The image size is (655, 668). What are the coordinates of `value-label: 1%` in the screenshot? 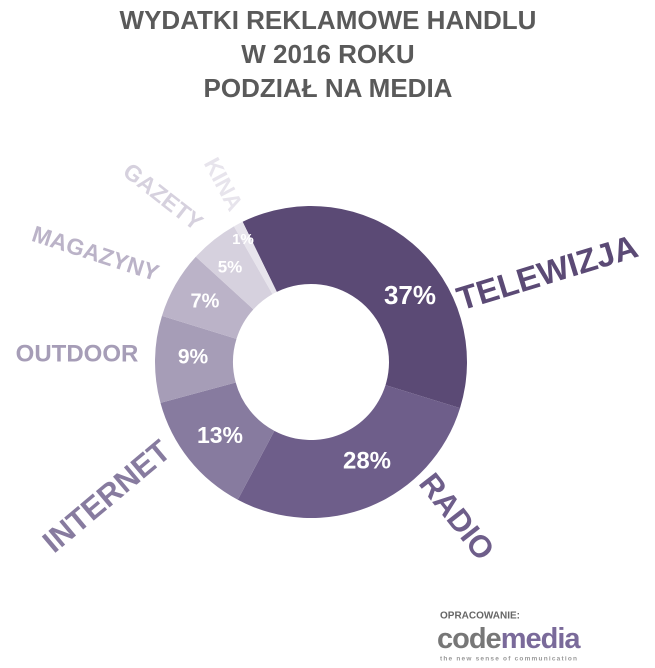 It's located at (243, 239).